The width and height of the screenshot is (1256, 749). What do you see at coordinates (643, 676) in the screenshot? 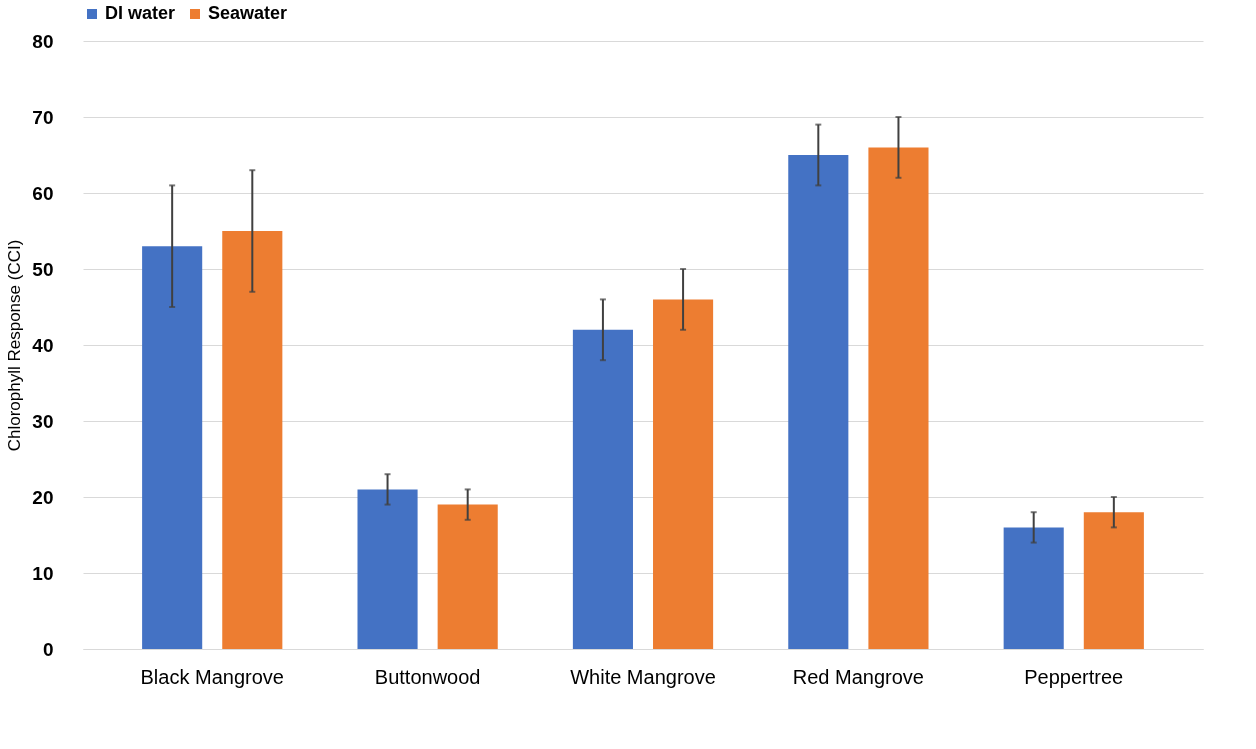
I see `x-tick-label: White Mangrove` at bounding box center [643, 676].